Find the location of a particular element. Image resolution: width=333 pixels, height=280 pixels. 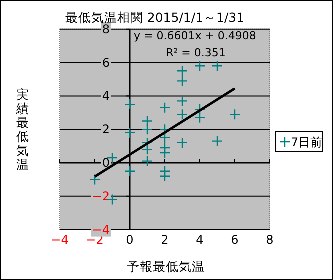

chart-title: 最低気温相関 2015/1/1～1/31 is located at coordinates (155, 17).